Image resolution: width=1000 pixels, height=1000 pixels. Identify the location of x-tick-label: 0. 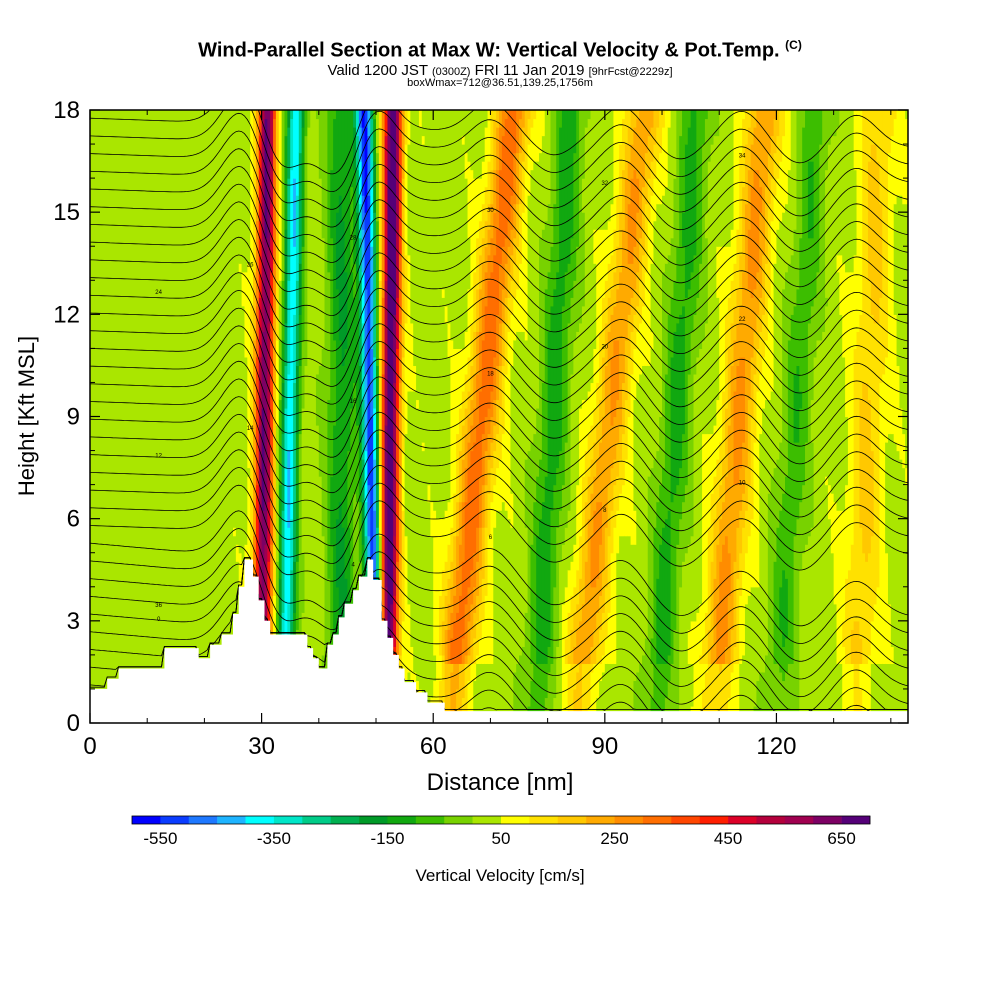
(89, 746).